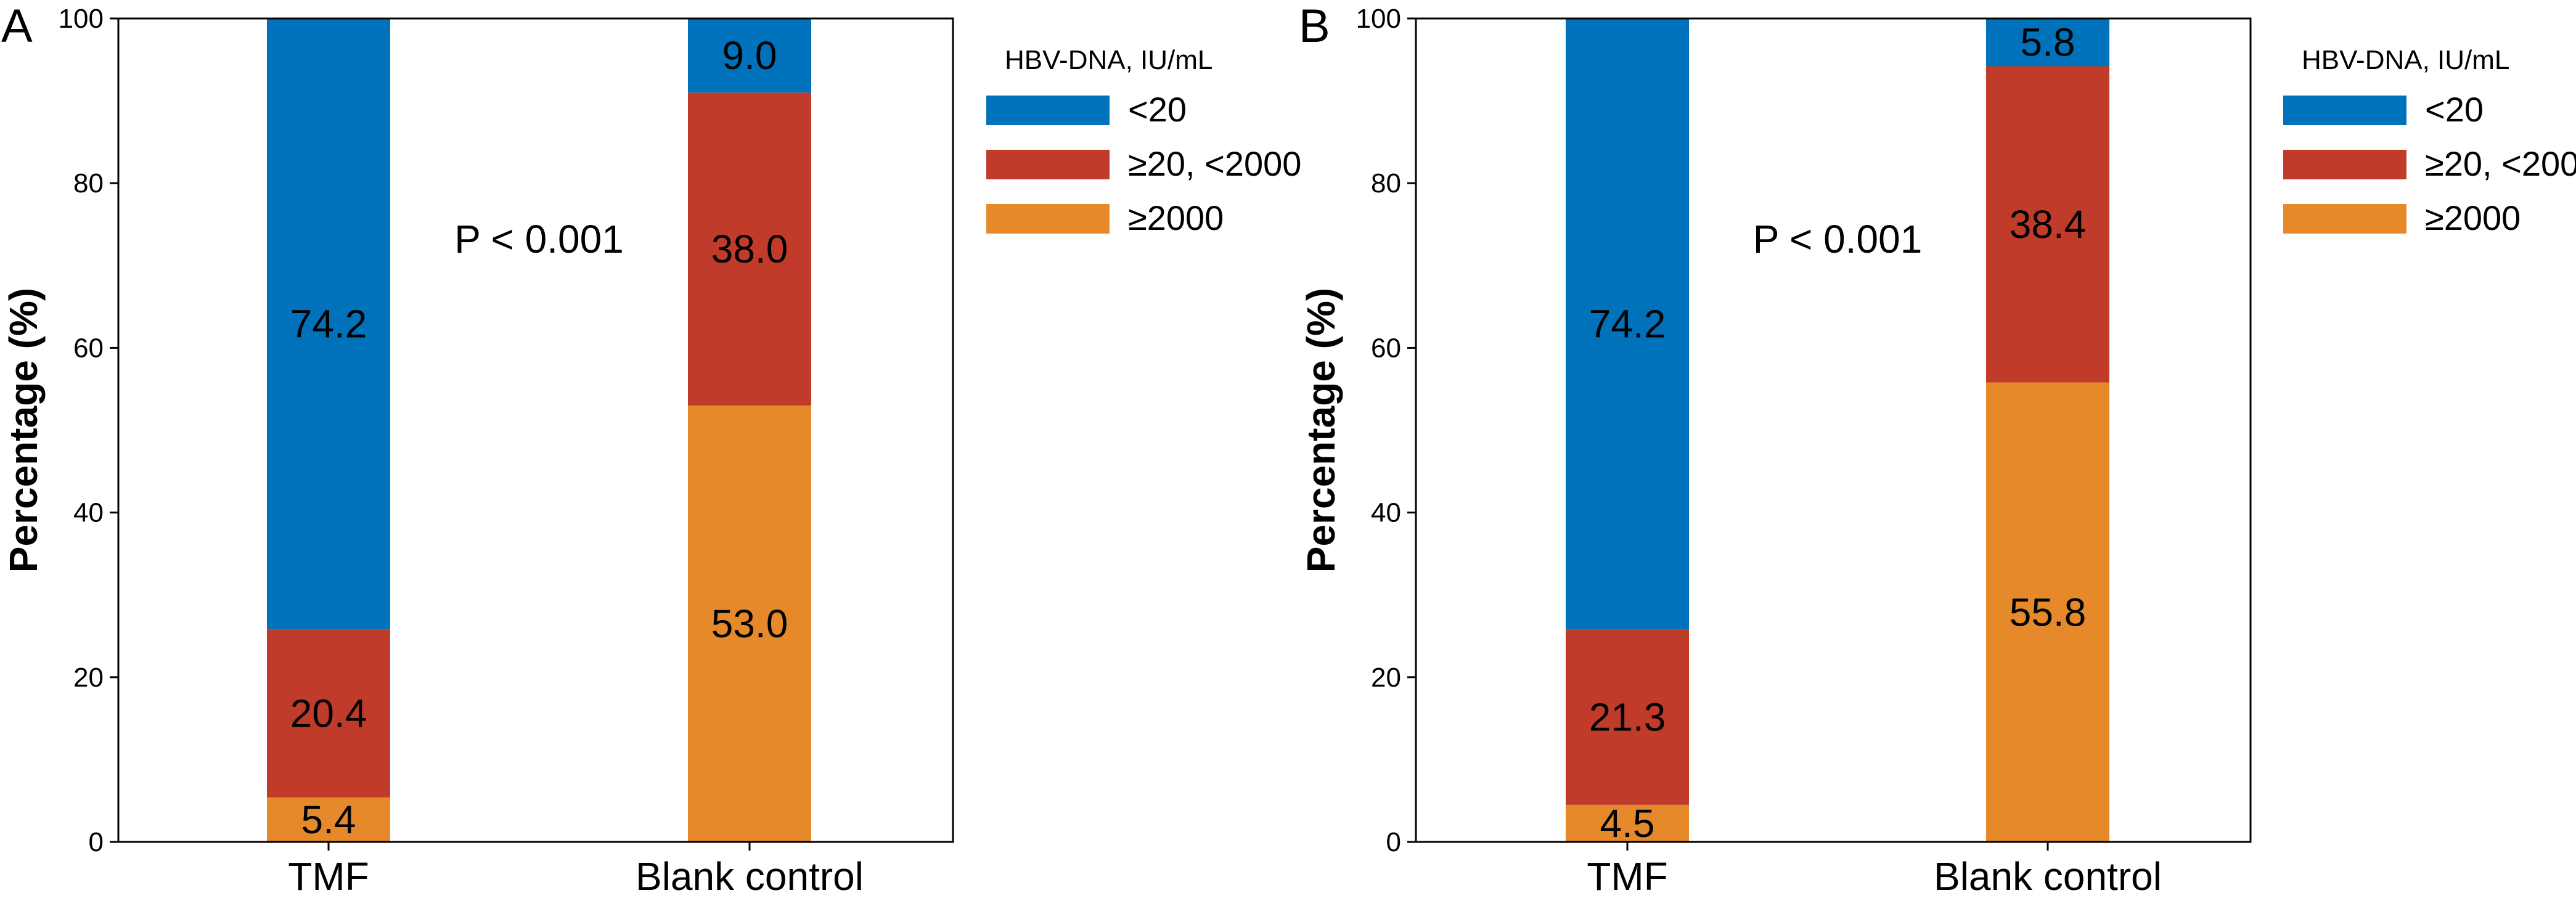 This screenshot has height=898, width=2576. I want to click on data-label: 38.0, so click(749, 249).